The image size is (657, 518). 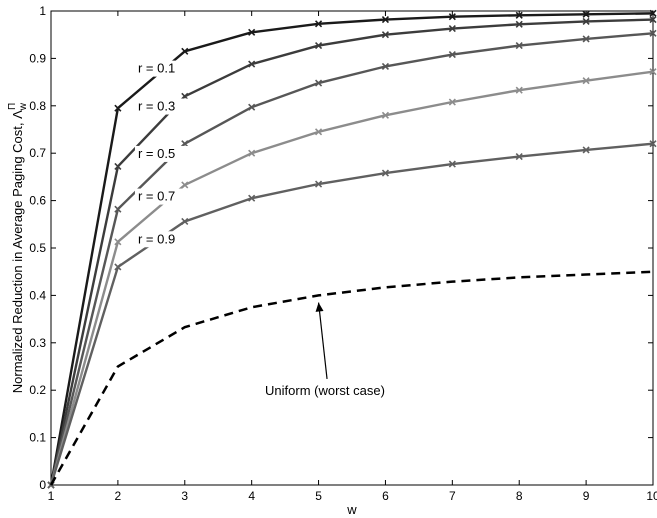 What do you see at coordinates (319, 307) in the screenshot?
I see `annotation-arrow-head` at bounding box center [319, 307].